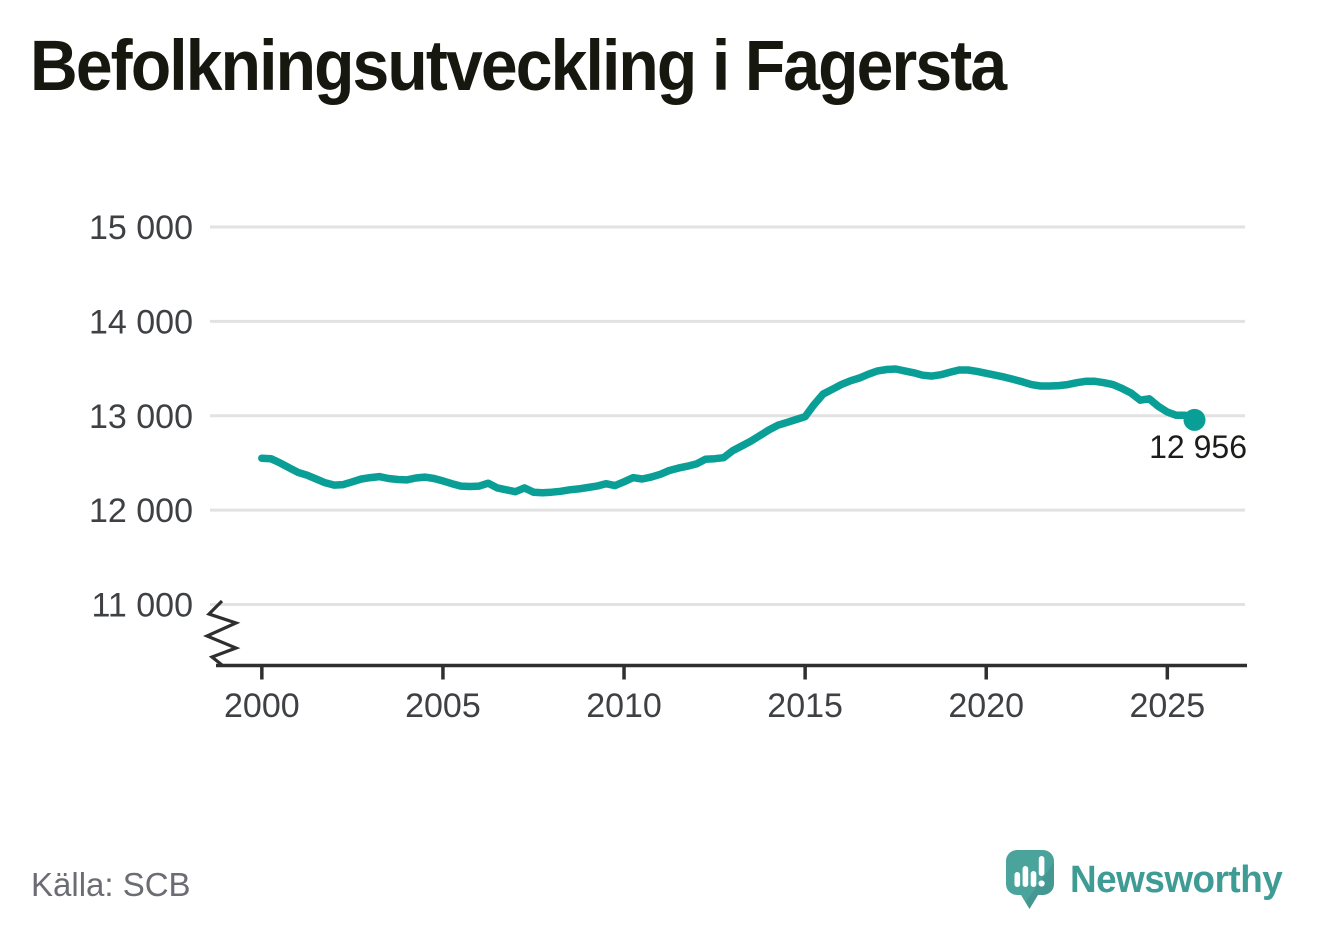 The width and height of the screenshot is (1322, 939). I want to click on y-axis-tick-label: 13 000, so click(141, 417).